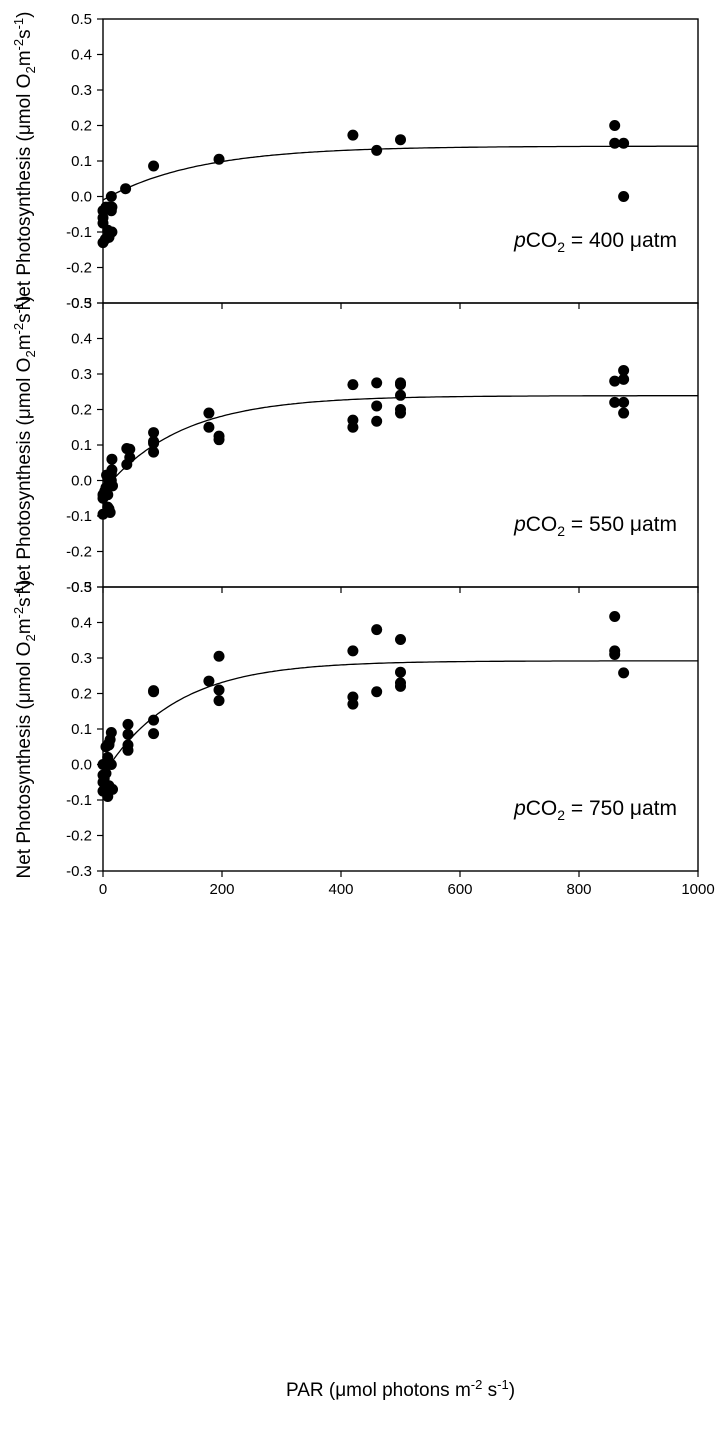 Image resolution: width=719 pixels, height=1431 pixels. I want to click on pco2-annotation: pCO2 = 750 μatm, so click(595, 810).